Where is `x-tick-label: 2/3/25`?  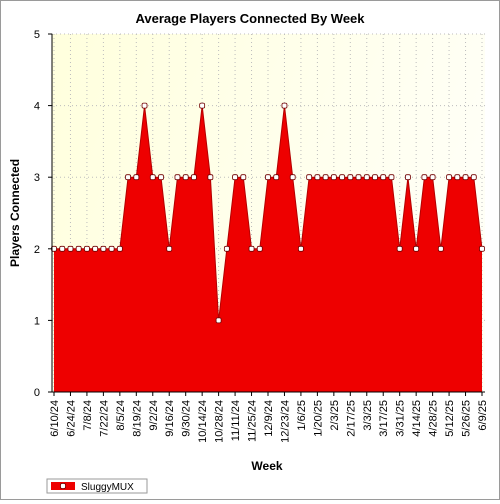
x-tick-label: 2/3/25 is located at coordinates (335, 415).